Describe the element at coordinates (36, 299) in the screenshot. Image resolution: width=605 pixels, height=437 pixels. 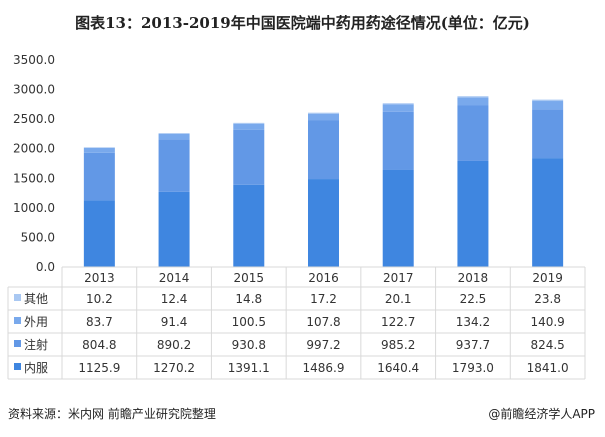
I see `legend-label: 其他` at that location.